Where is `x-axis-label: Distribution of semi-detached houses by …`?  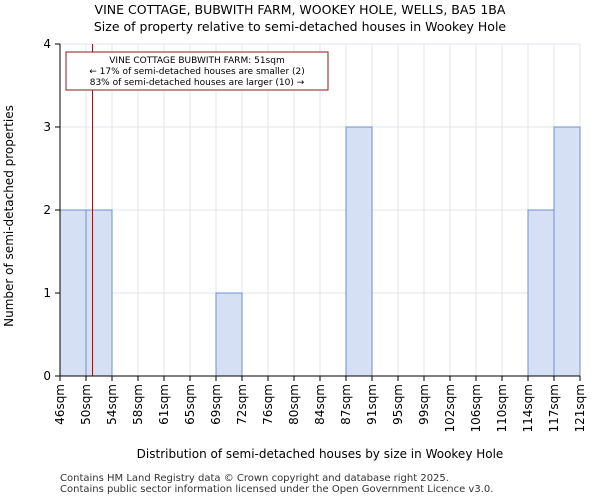 x-axis-label: Distribution of semi-detached houses by … is located at coordinates (320, 454).